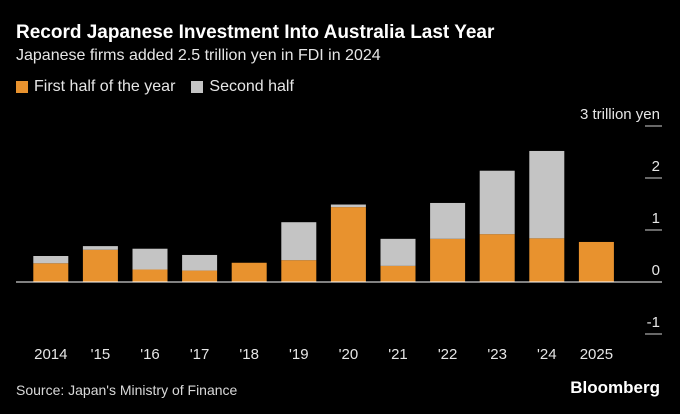 Image resolution: width=680 pixels, height=414 pixels. Describe the element at coordinates (620, 114) in the screenshot. I see `y-tick-label: 3 trillion yen` at that location.